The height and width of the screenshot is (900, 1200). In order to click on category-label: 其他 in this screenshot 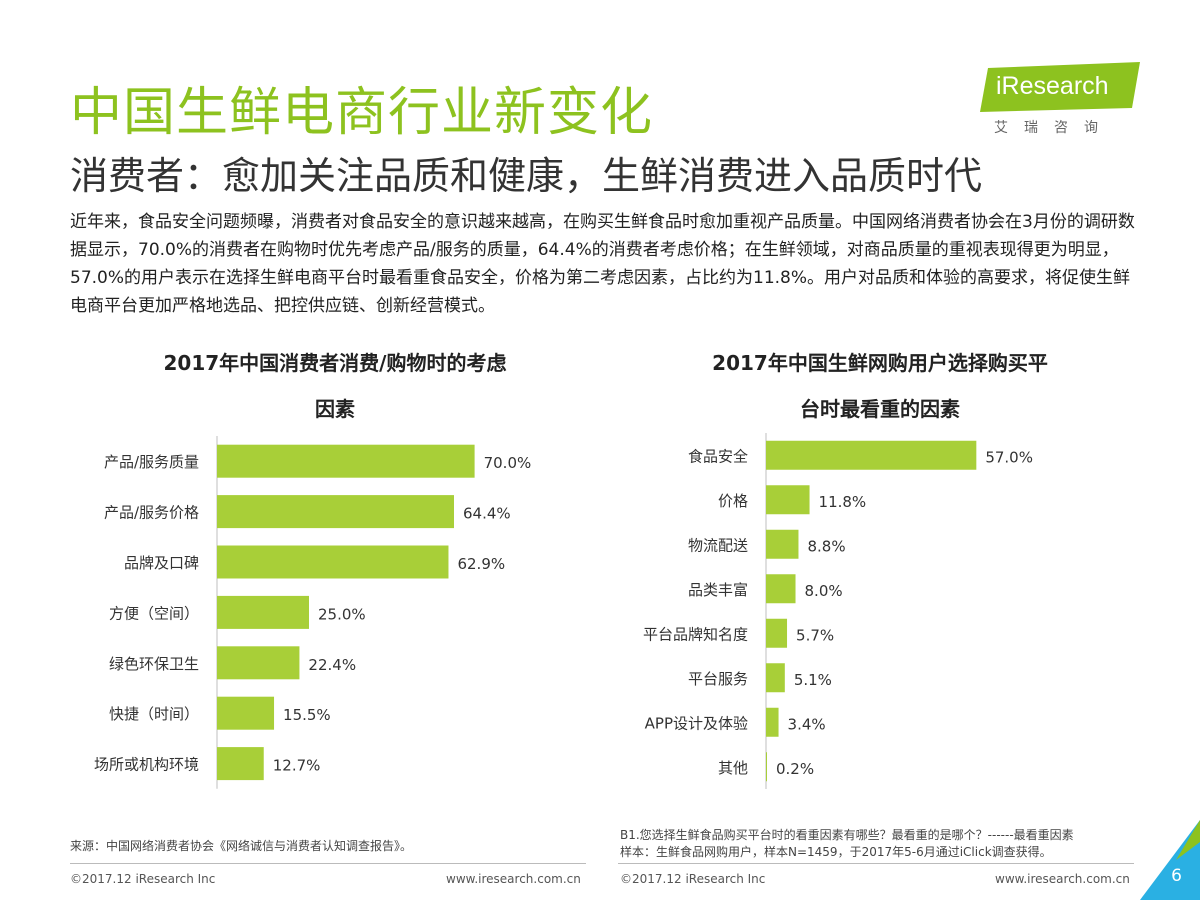, I will do `click(733, 768)`.